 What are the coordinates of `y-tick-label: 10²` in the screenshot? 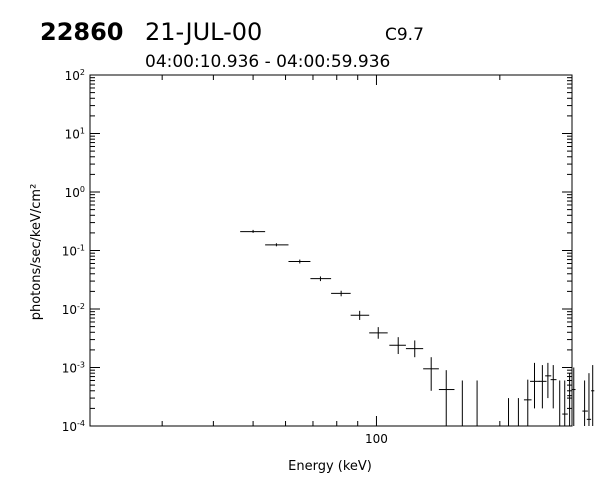 It's located at (75, 75).